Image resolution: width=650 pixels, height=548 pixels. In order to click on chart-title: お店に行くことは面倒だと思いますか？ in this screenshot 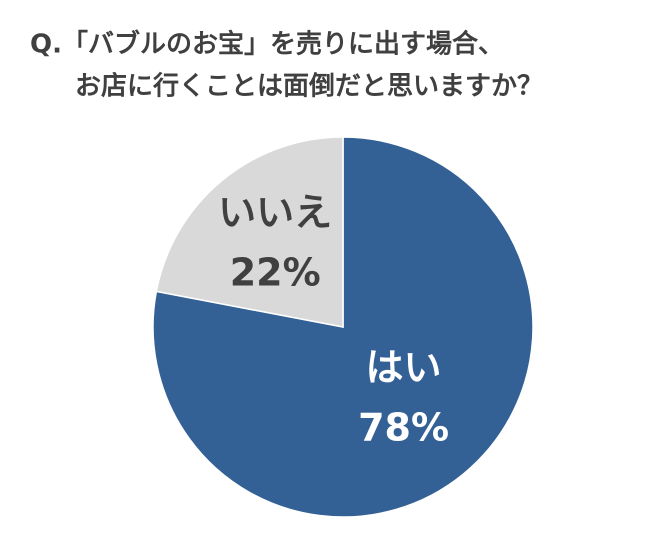, I will do `click(309, 86)`.